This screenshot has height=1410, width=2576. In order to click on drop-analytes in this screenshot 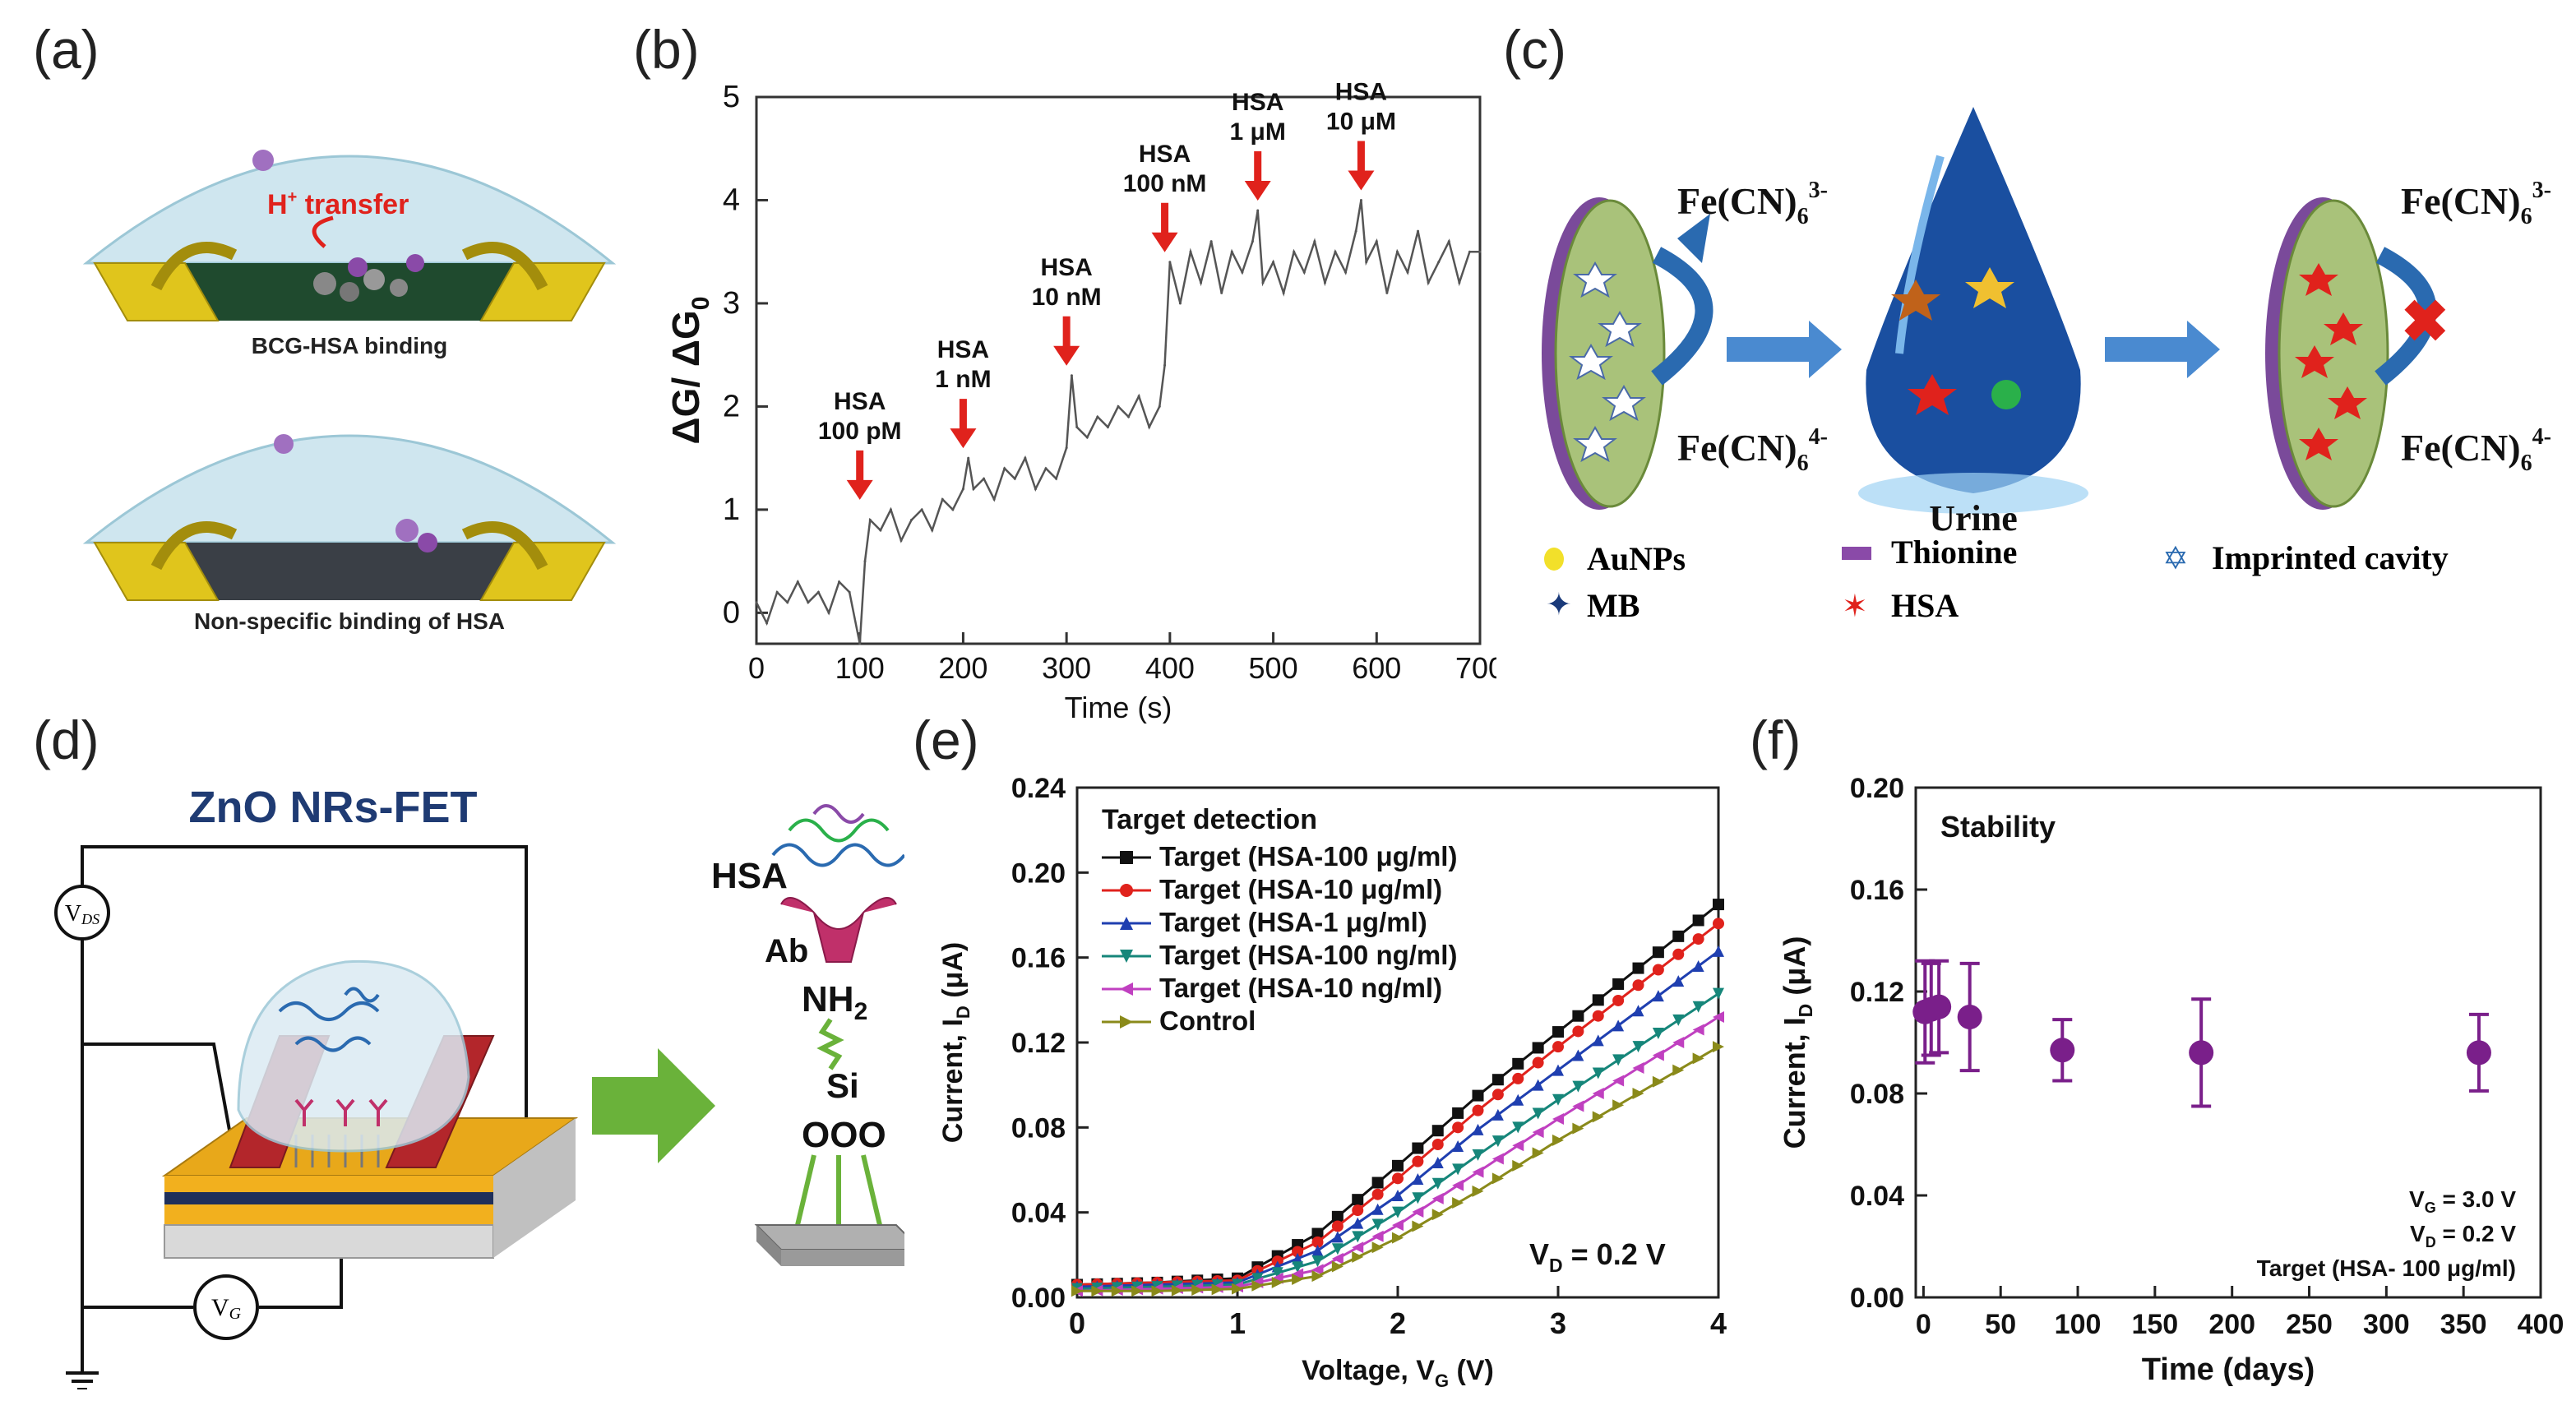, I will do `click(1956, 341)`.